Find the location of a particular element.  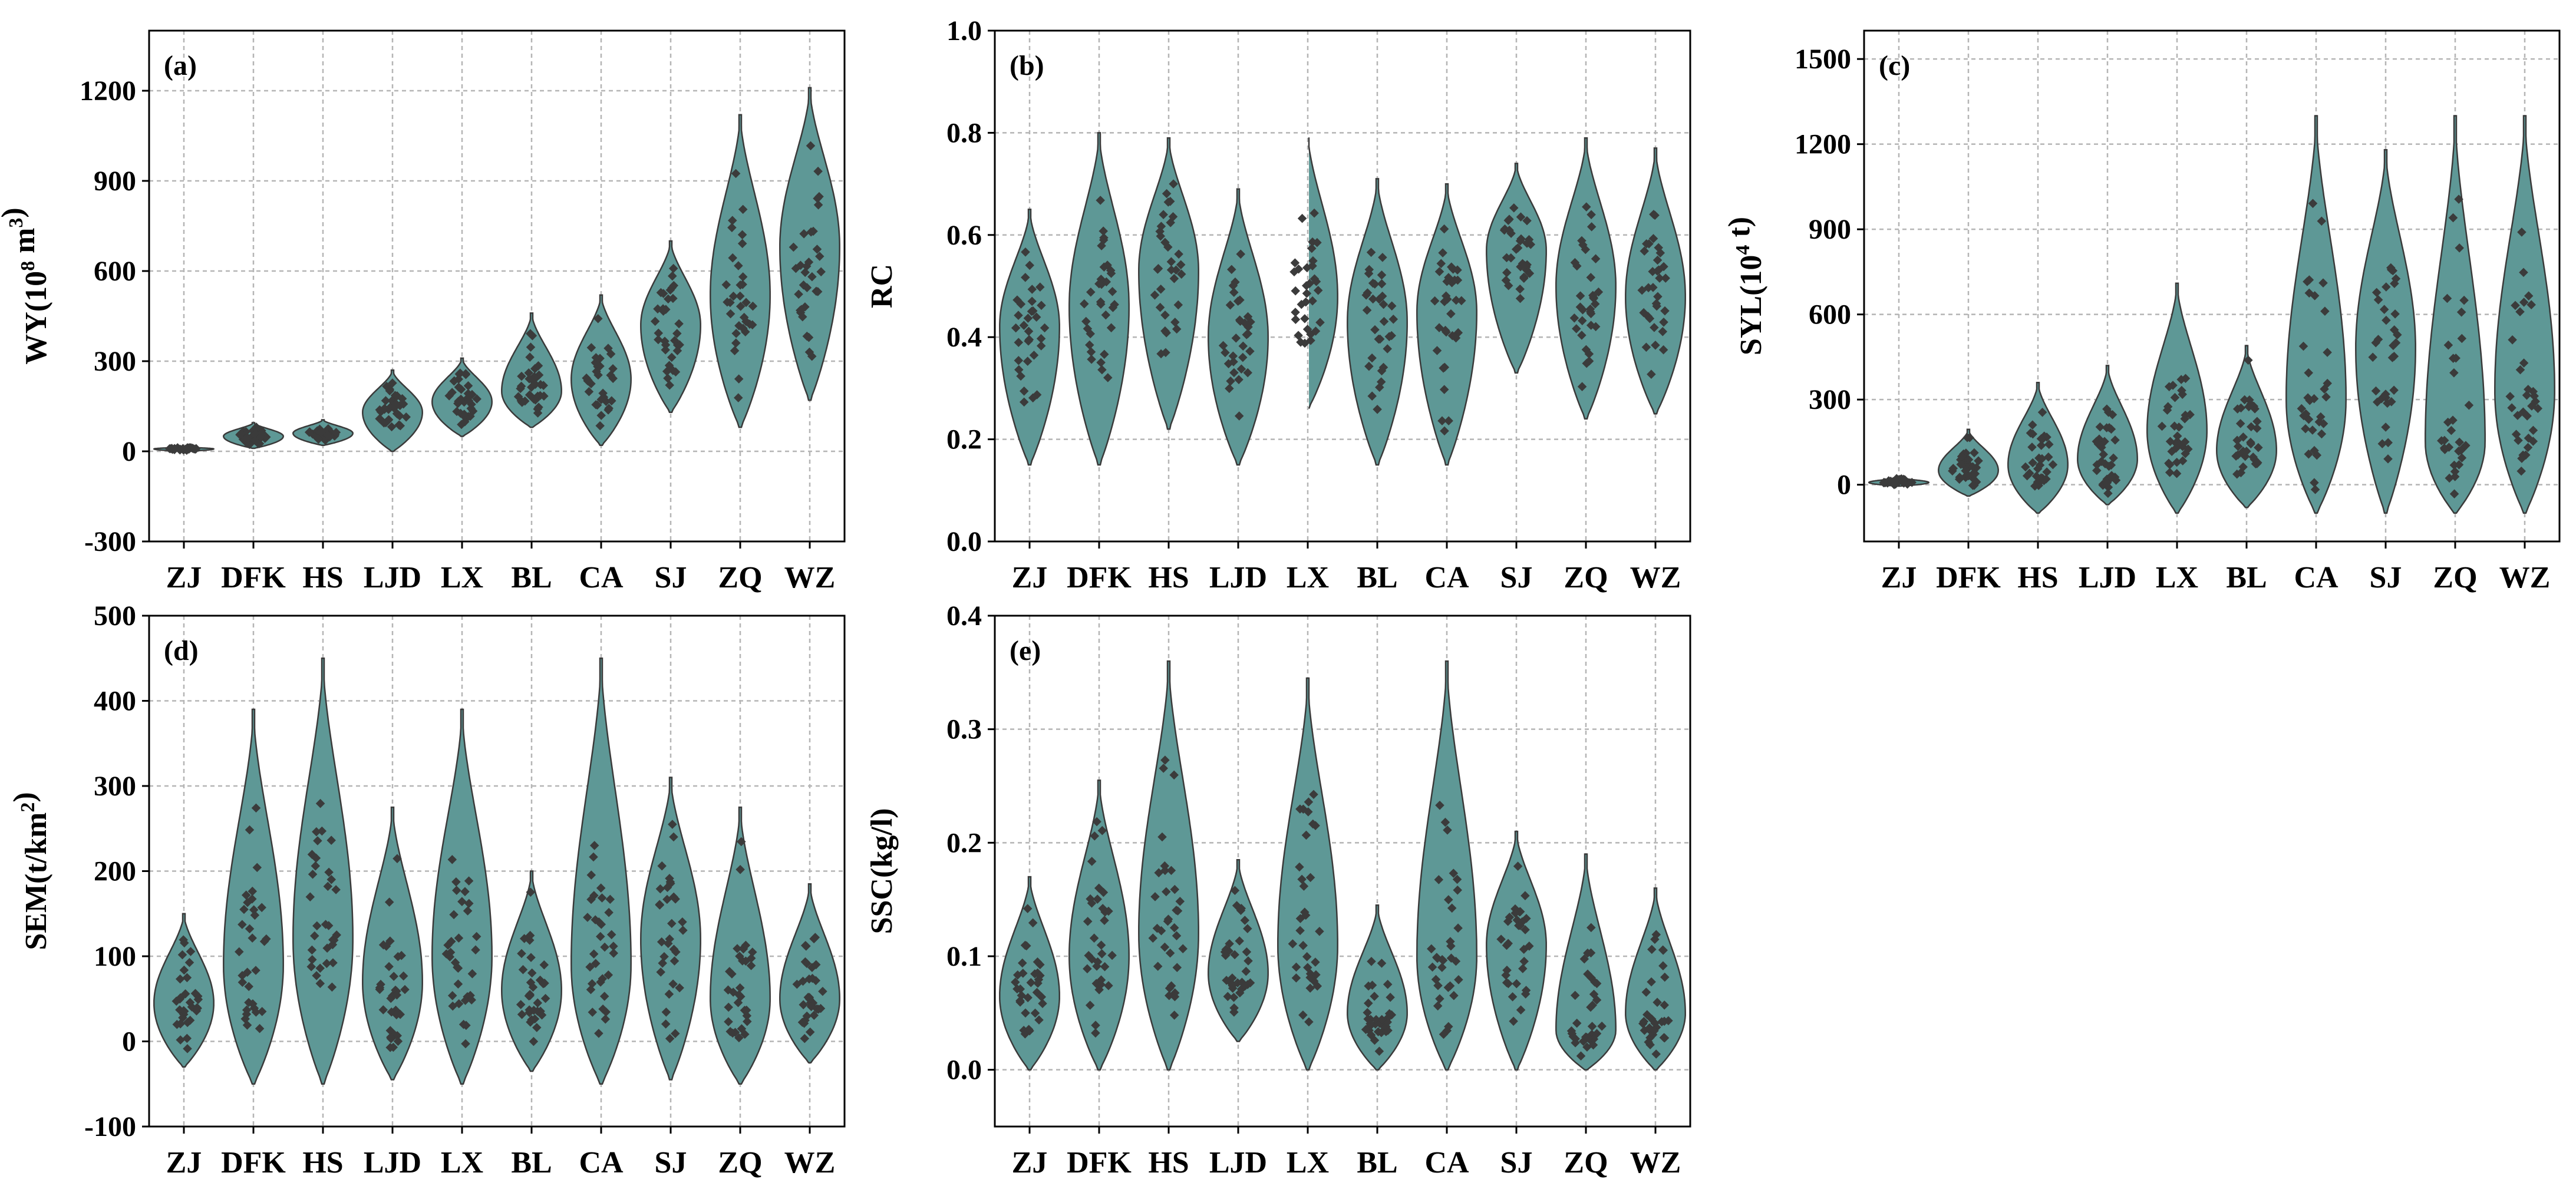

x-tick-label: LX is located at coordinates (1308, 577).